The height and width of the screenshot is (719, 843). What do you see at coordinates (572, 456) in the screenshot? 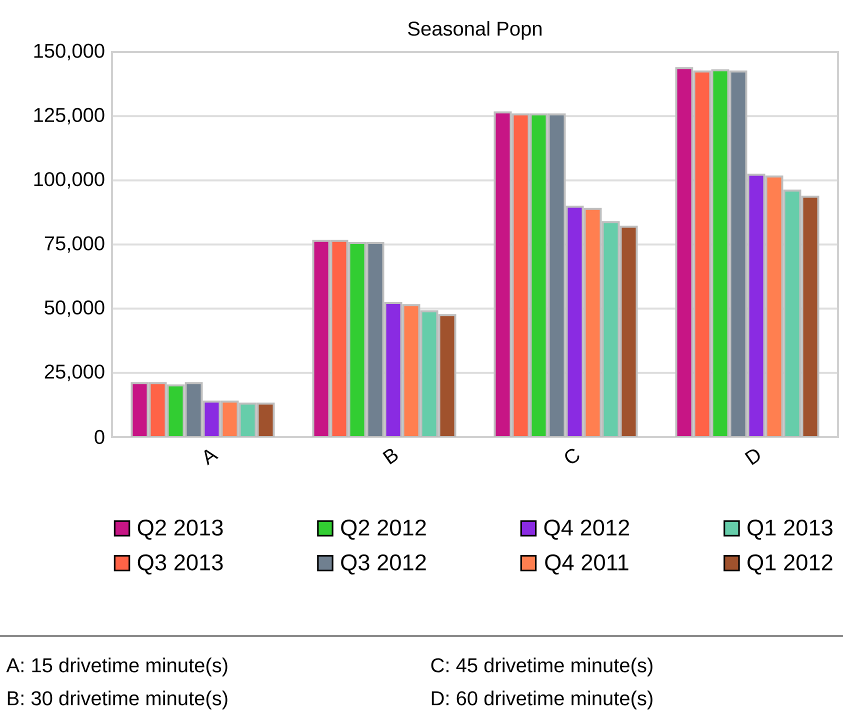
I see `x-tick-label: C` at bounding box center [572, 456].